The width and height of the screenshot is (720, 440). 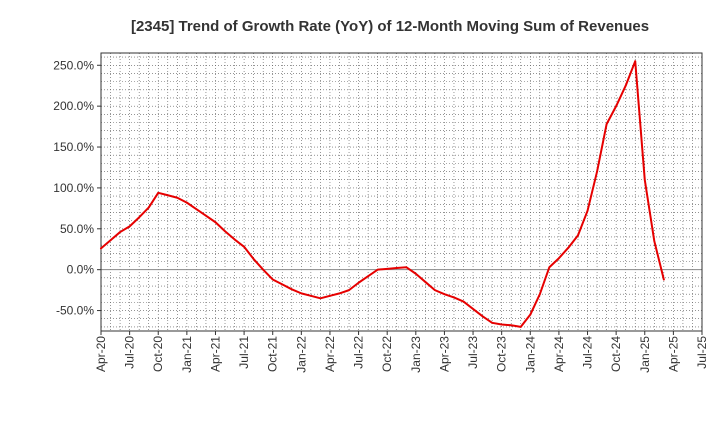 What do you see at coordinates (215, 354) in the screenshot?
I see `x-tick-label: Apr-21` at bounding box center [215, 354].